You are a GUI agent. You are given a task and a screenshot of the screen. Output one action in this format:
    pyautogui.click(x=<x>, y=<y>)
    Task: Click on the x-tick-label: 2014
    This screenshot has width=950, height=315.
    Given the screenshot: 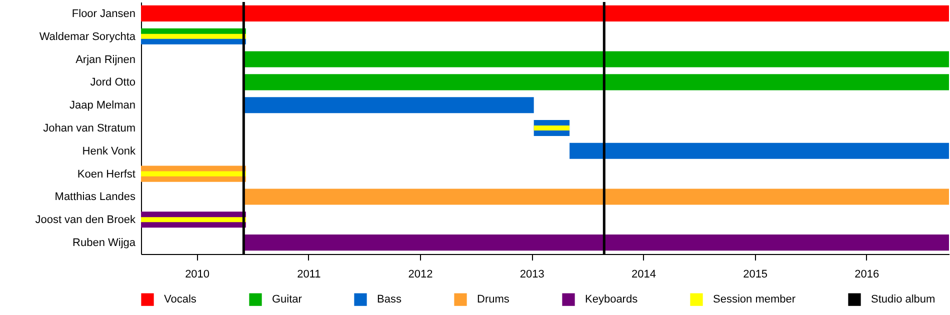 What is the action you would take?
    pyautogui.click(x=643, y=274)
    